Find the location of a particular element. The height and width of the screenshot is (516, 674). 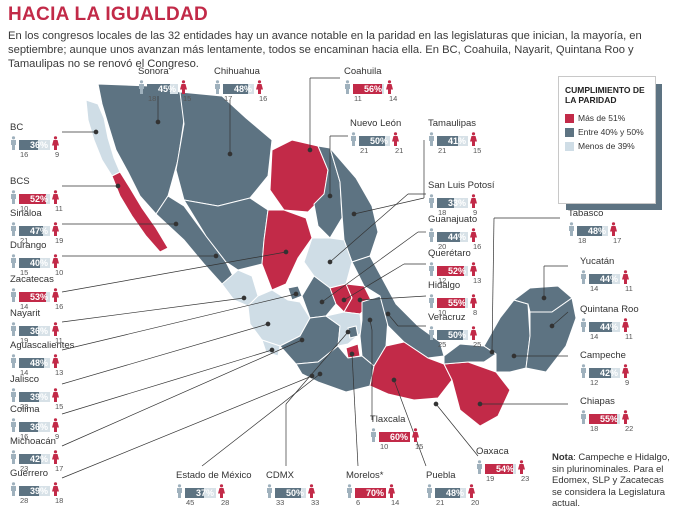

state-name: Jalisco is located at coordinates (25, 379).